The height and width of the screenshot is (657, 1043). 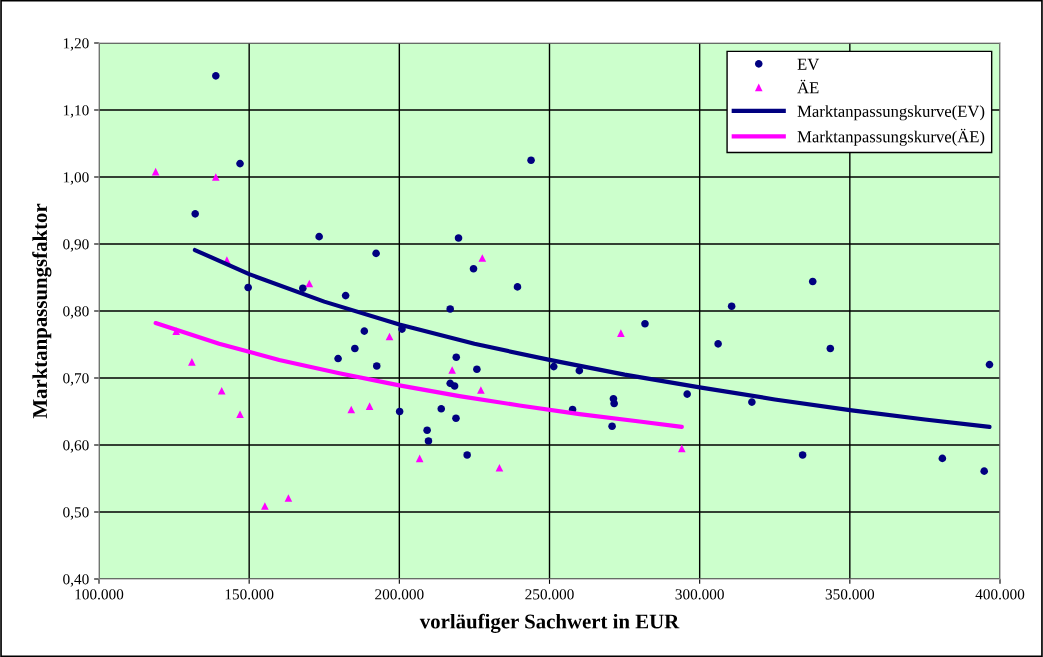 I want to click on x-axis-title: vorläufiger Sachwert in EUR, so click(x=549, y=623).